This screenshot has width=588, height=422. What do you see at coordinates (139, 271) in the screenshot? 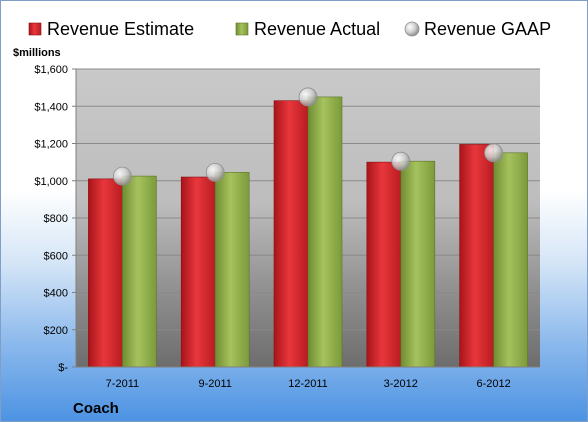
I see `bar-revenue-actual-7-2011` at bounding box center [139, 271].